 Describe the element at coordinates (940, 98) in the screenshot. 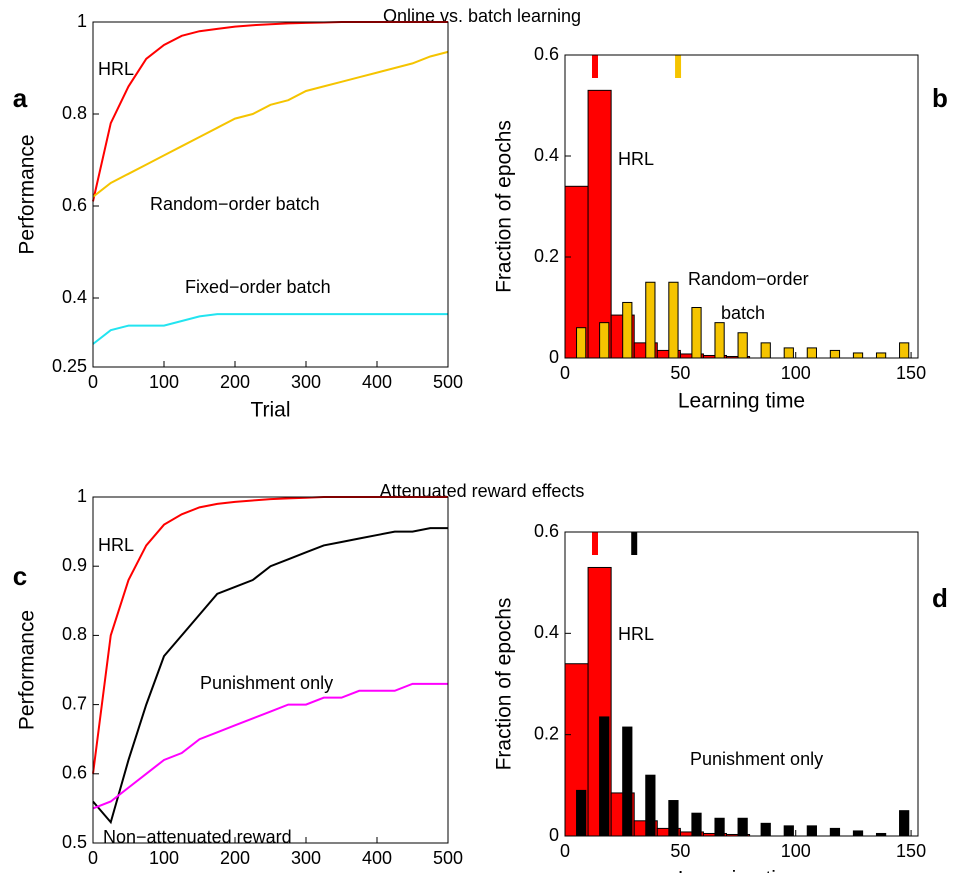

I see `panel-label: b` at that location.